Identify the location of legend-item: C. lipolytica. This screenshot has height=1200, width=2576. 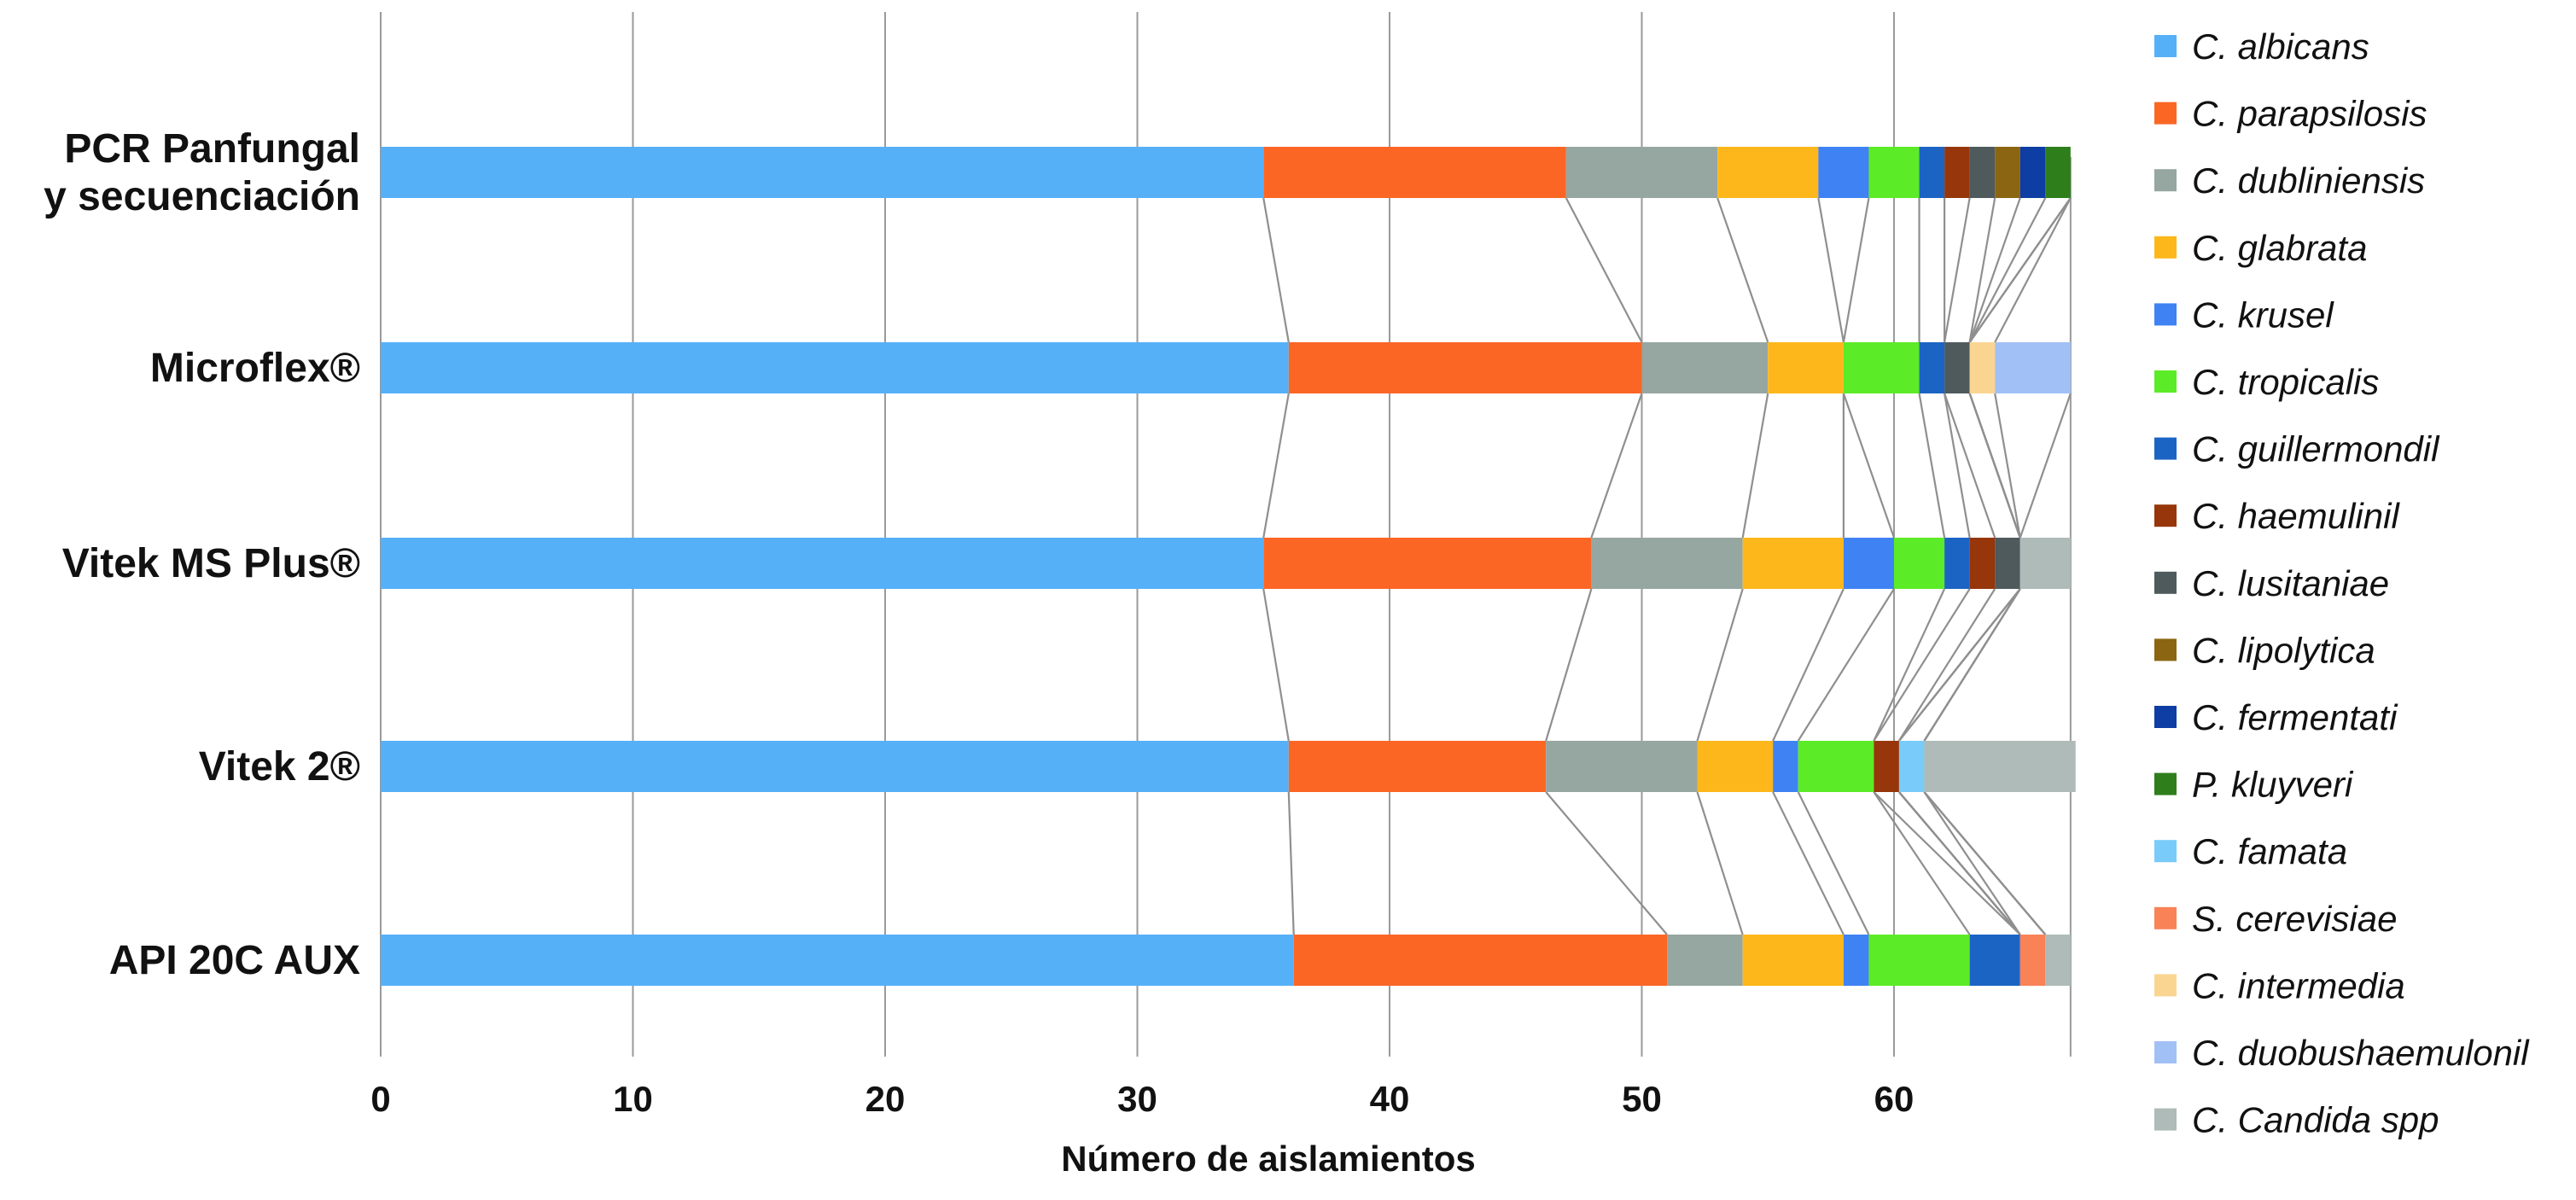
(2264, 650).